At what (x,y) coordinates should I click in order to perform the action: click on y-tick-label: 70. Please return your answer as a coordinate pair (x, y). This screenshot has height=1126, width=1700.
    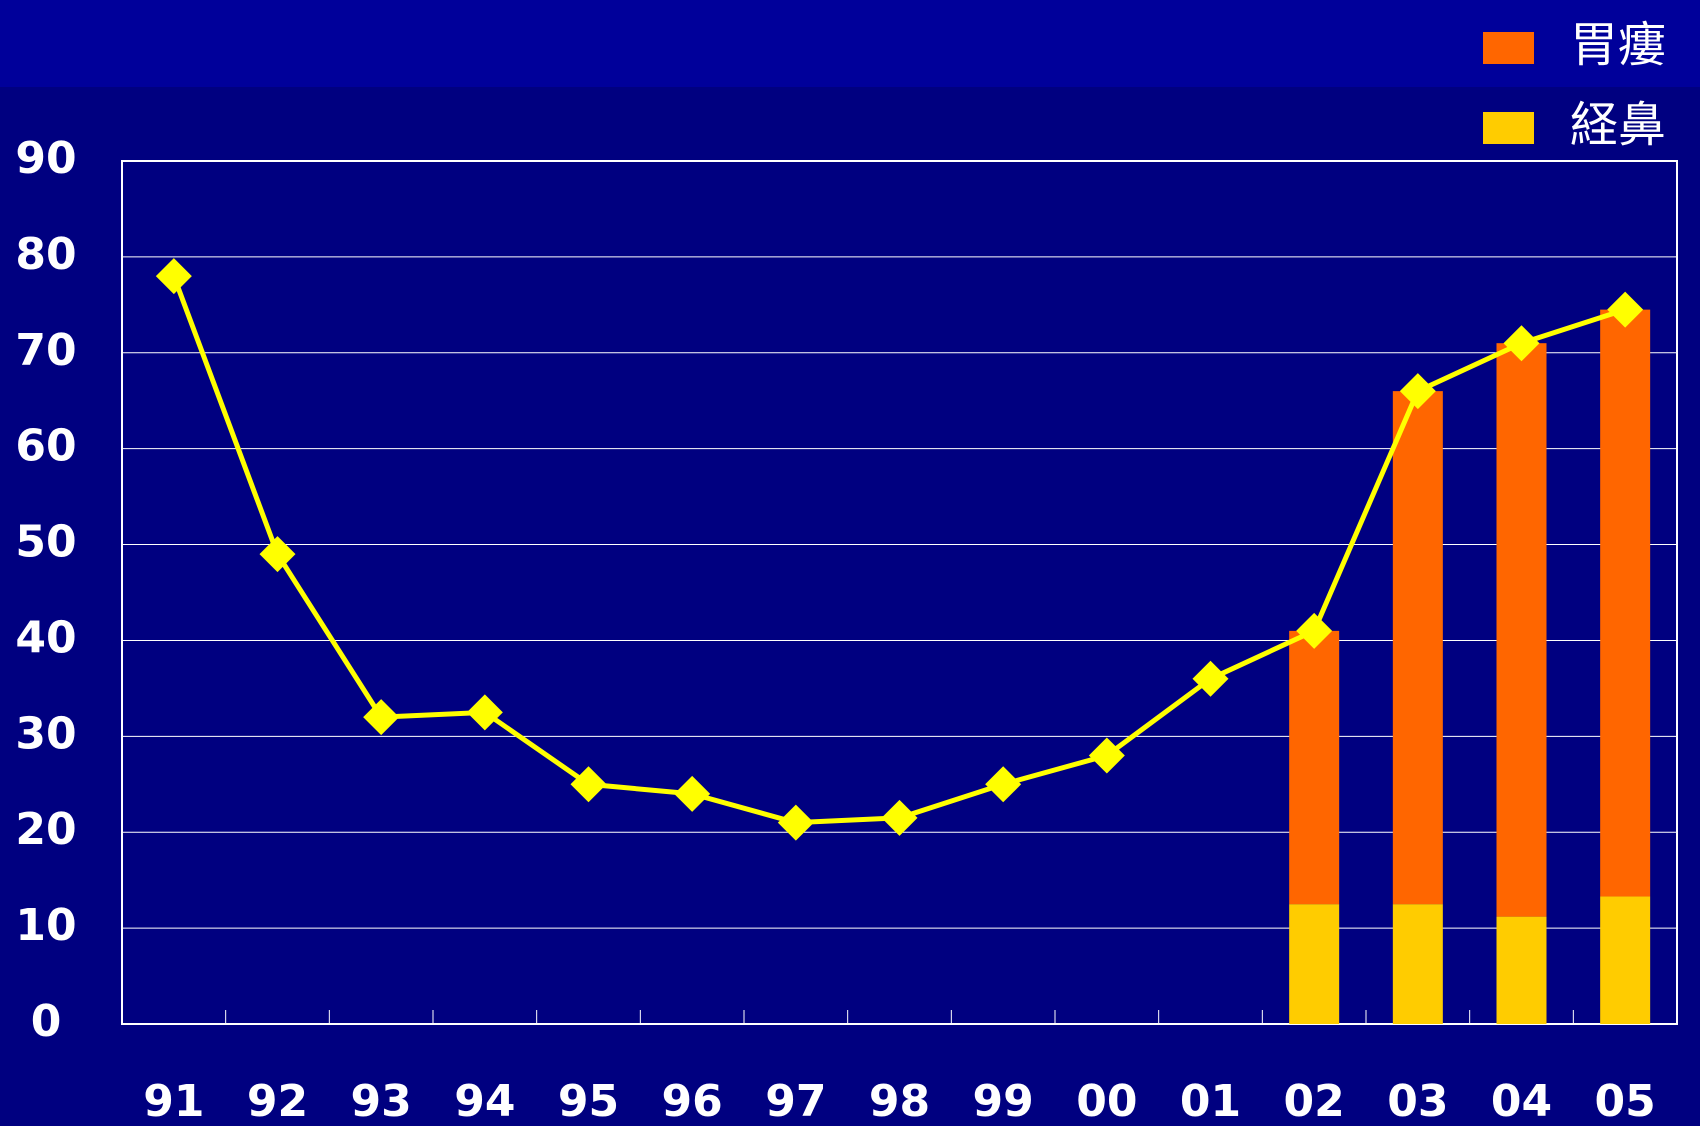
    Looking at the image, I should click on (45, 350).